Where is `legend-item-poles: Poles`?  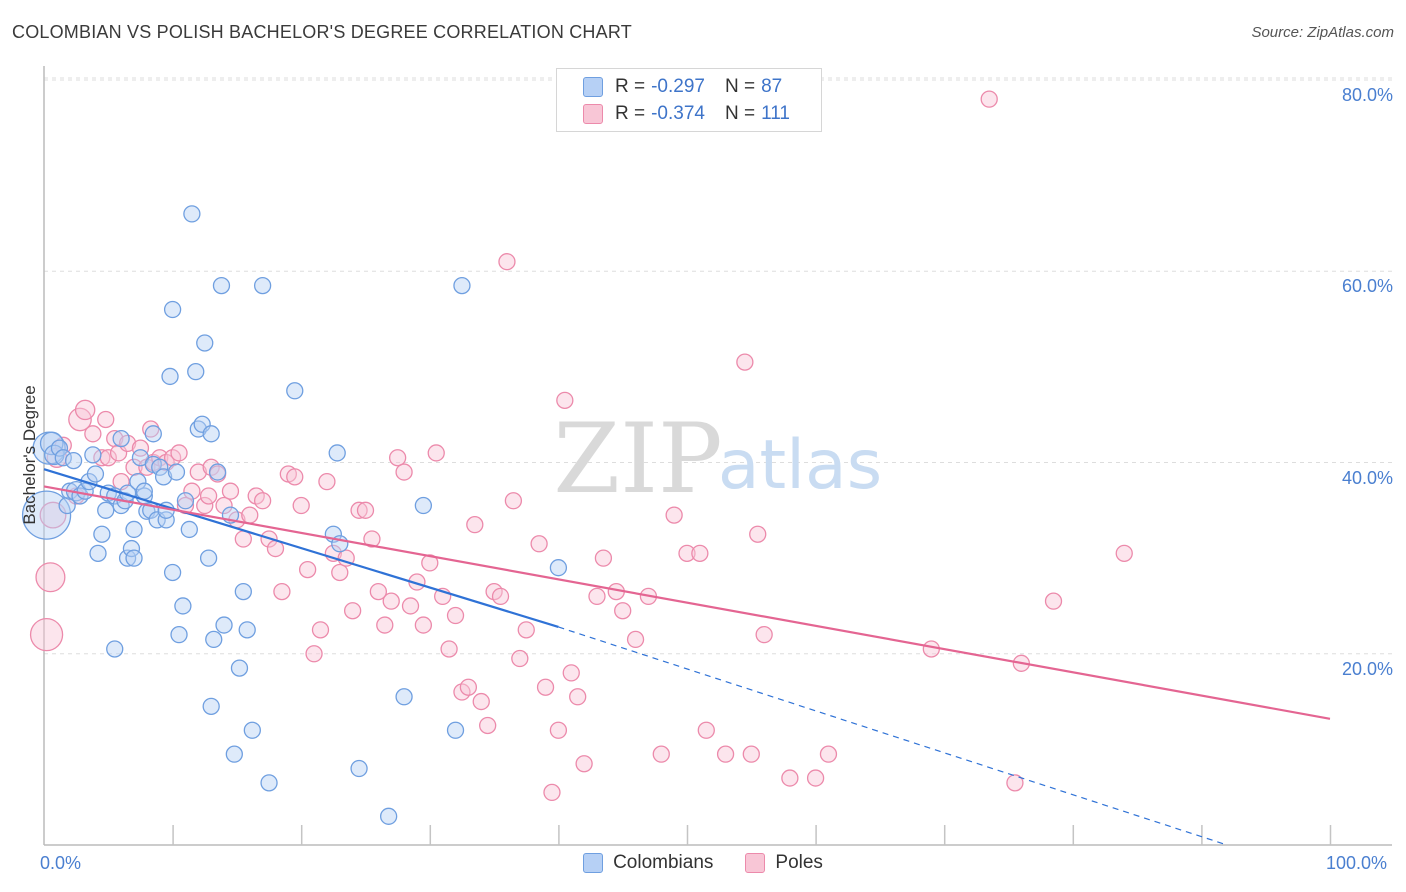
legend-item-poles: Poles is located at coordinates (784, 863).